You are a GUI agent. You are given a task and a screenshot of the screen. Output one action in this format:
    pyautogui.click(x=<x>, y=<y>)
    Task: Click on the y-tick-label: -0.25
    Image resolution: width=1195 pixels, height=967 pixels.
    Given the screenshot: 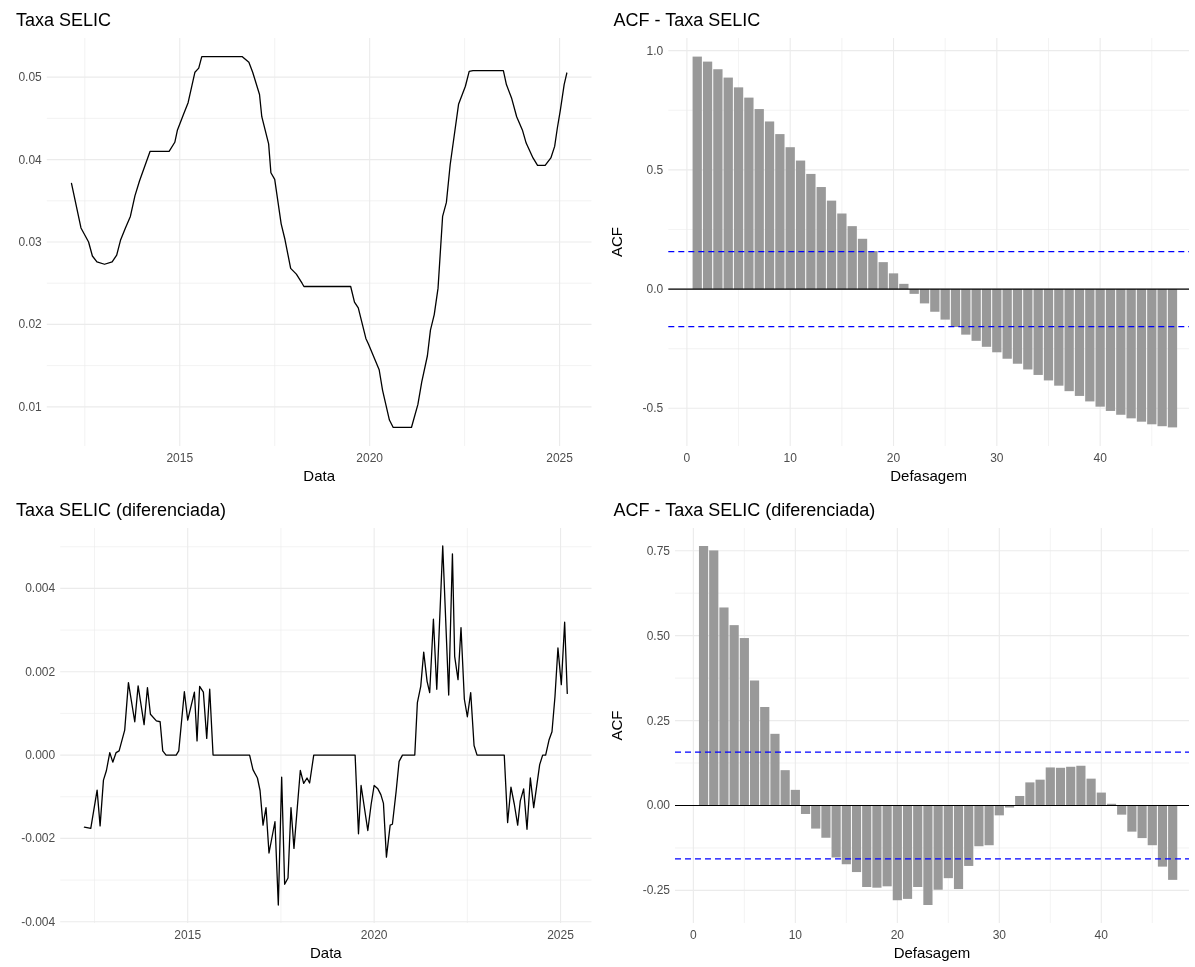 What is the action you would take?
    pyautogui.click(x=656, y=890)
    